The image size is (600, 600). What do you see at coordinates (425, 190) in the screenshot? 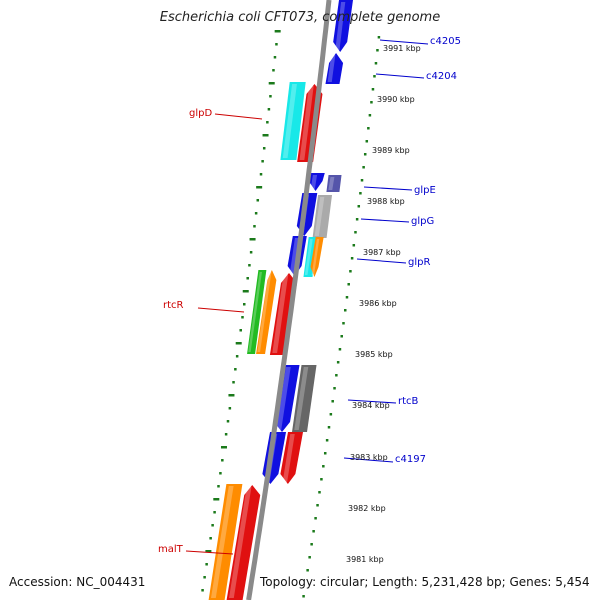
I see `gene-label-glpE: glpE` at bounding box center [425, 190].